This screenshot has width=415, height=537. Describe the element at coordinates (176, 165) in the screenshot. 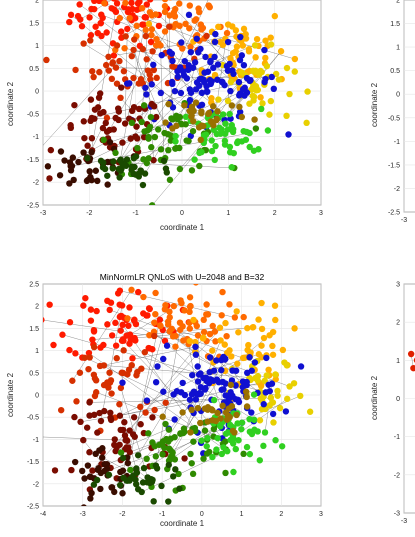

I see `connector-line` at that location.